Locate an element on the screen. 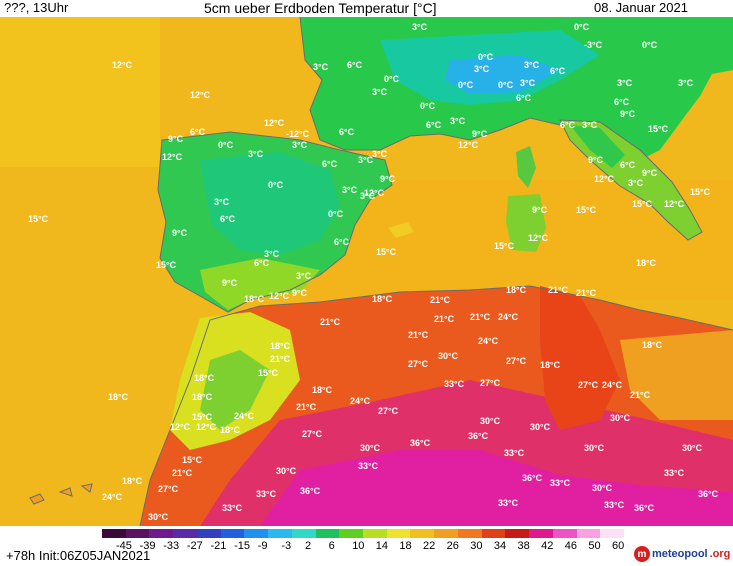 The width and height of the screenshot is (733, 566). legend-tick: -9 is located at coordinates (262, 546).